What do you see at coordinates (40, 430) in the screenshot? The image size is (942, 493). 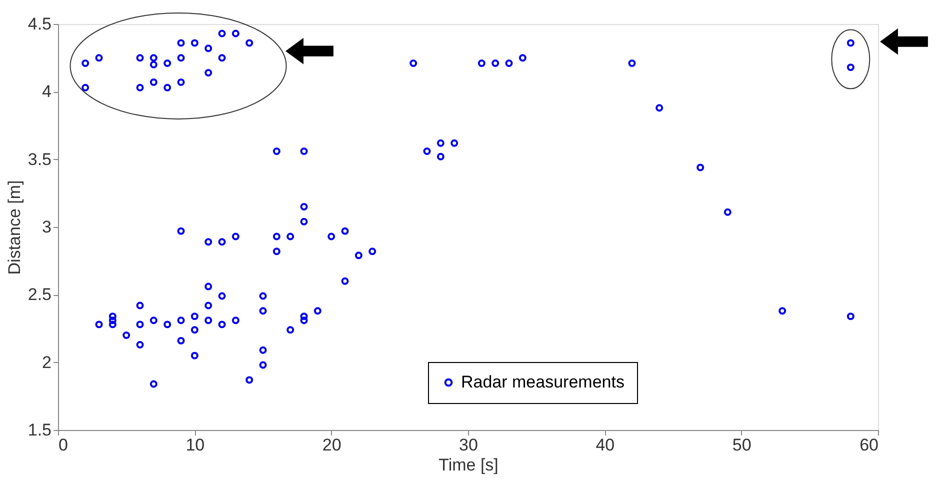 I see `y-tick-label: 1.5` at bounding box center [40, 430].